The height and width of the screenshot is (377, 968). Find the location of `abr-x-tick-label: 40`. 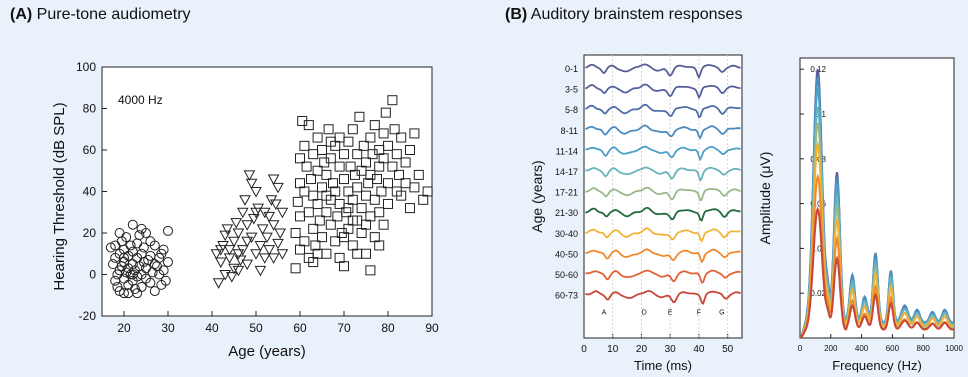

abr-x-tick-label: 40 is located at coordinates (699, 349).